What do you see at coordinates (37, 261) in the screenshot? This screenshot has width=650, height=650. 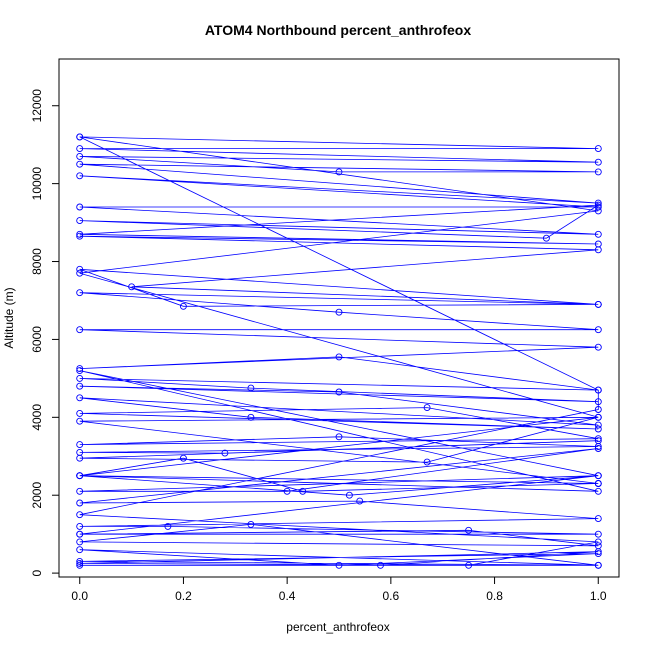 I see `y-tick-label: 8000` at bounding box center [37, 261].